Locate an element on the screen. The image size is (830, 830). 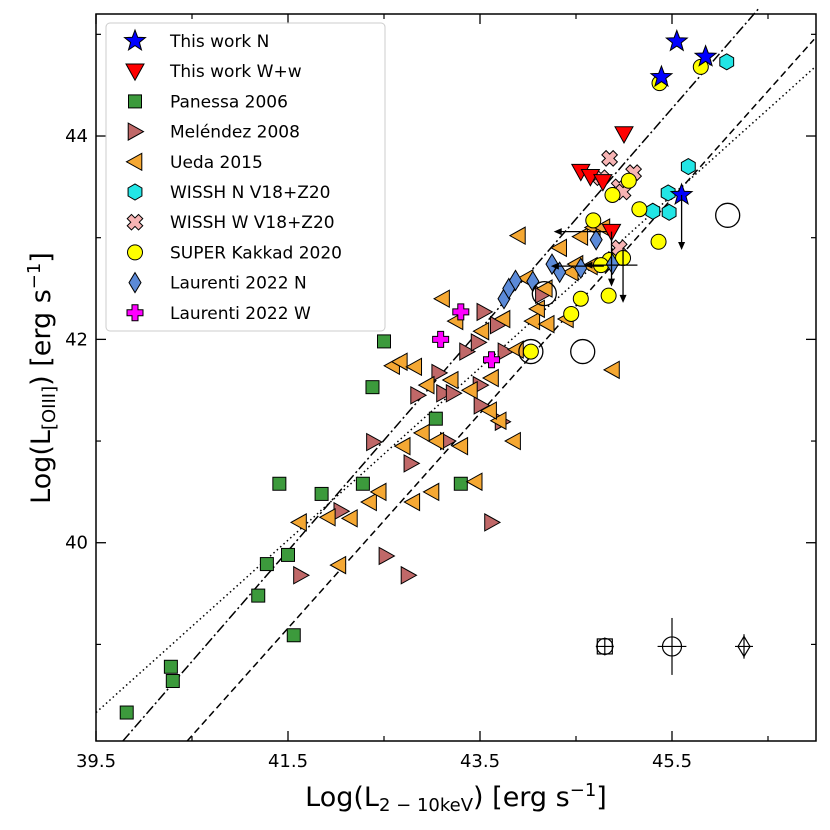
legend-marker-wissh-w-v18-z20 is located at coordinates (135, 222).